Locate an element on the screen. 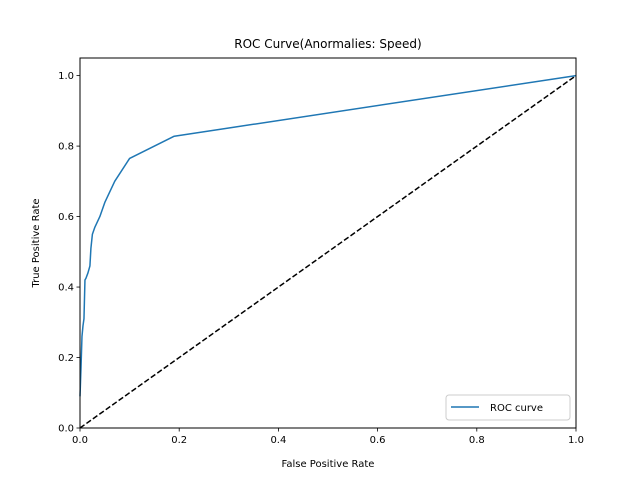  y-tick-label: 0.4 is located at coordinates (66, 288).